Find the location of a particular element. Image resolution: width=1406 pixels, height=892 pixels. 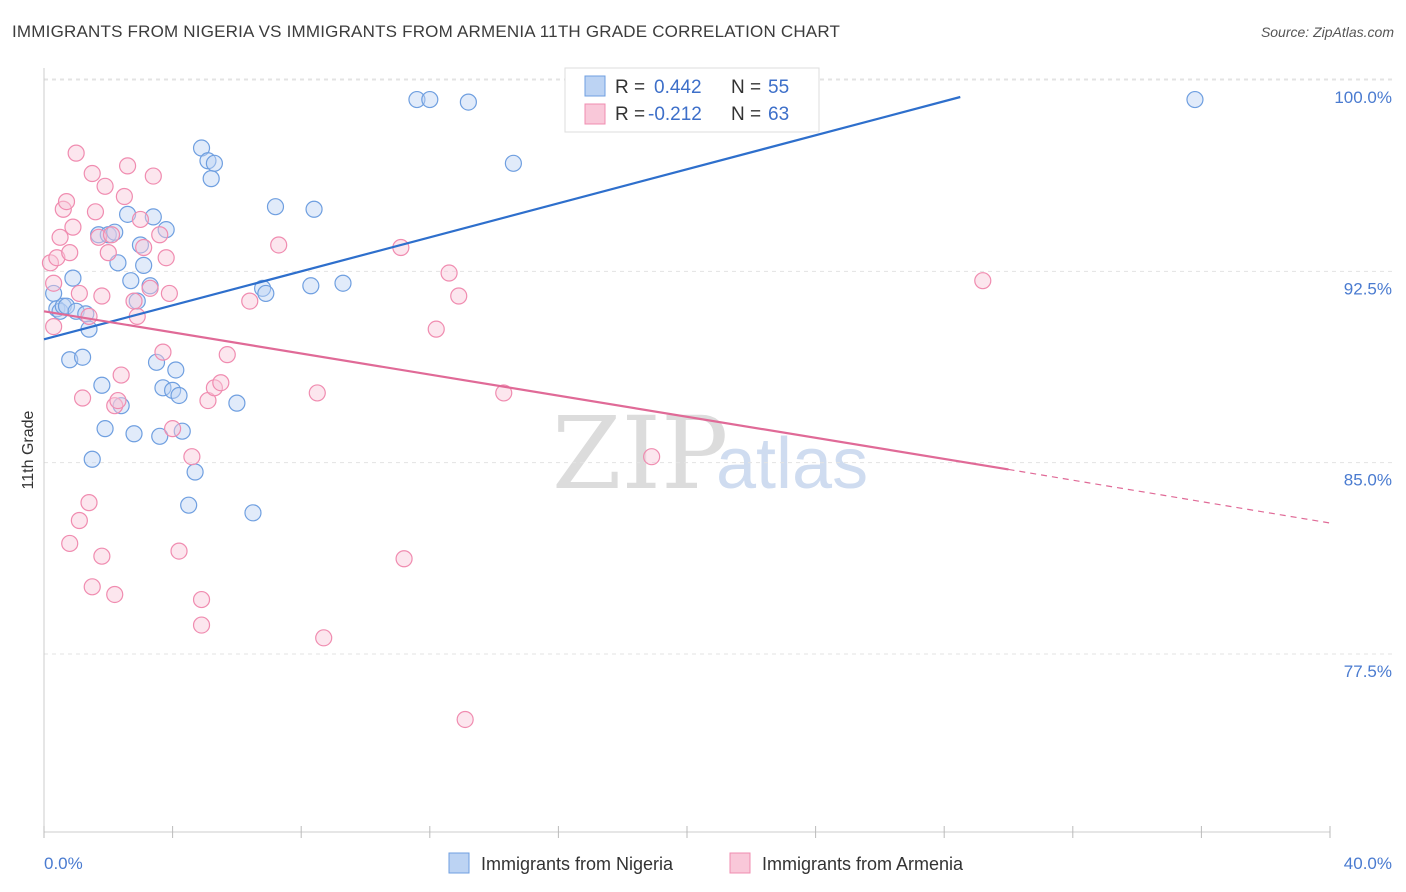

legend-top: R = 0.442 N = 55 R = -0.212 N = 63 is located at coordinates (692, 100).